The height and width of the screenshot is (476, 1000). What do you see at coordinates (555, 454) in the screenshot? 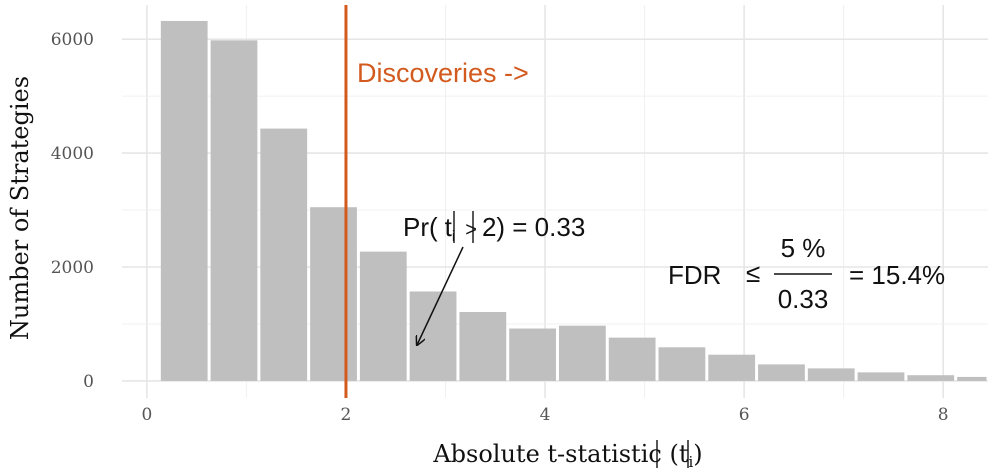
I see `x-axis-title-prefix: Absolute t-statistic (` at bounding box center [555, 454].